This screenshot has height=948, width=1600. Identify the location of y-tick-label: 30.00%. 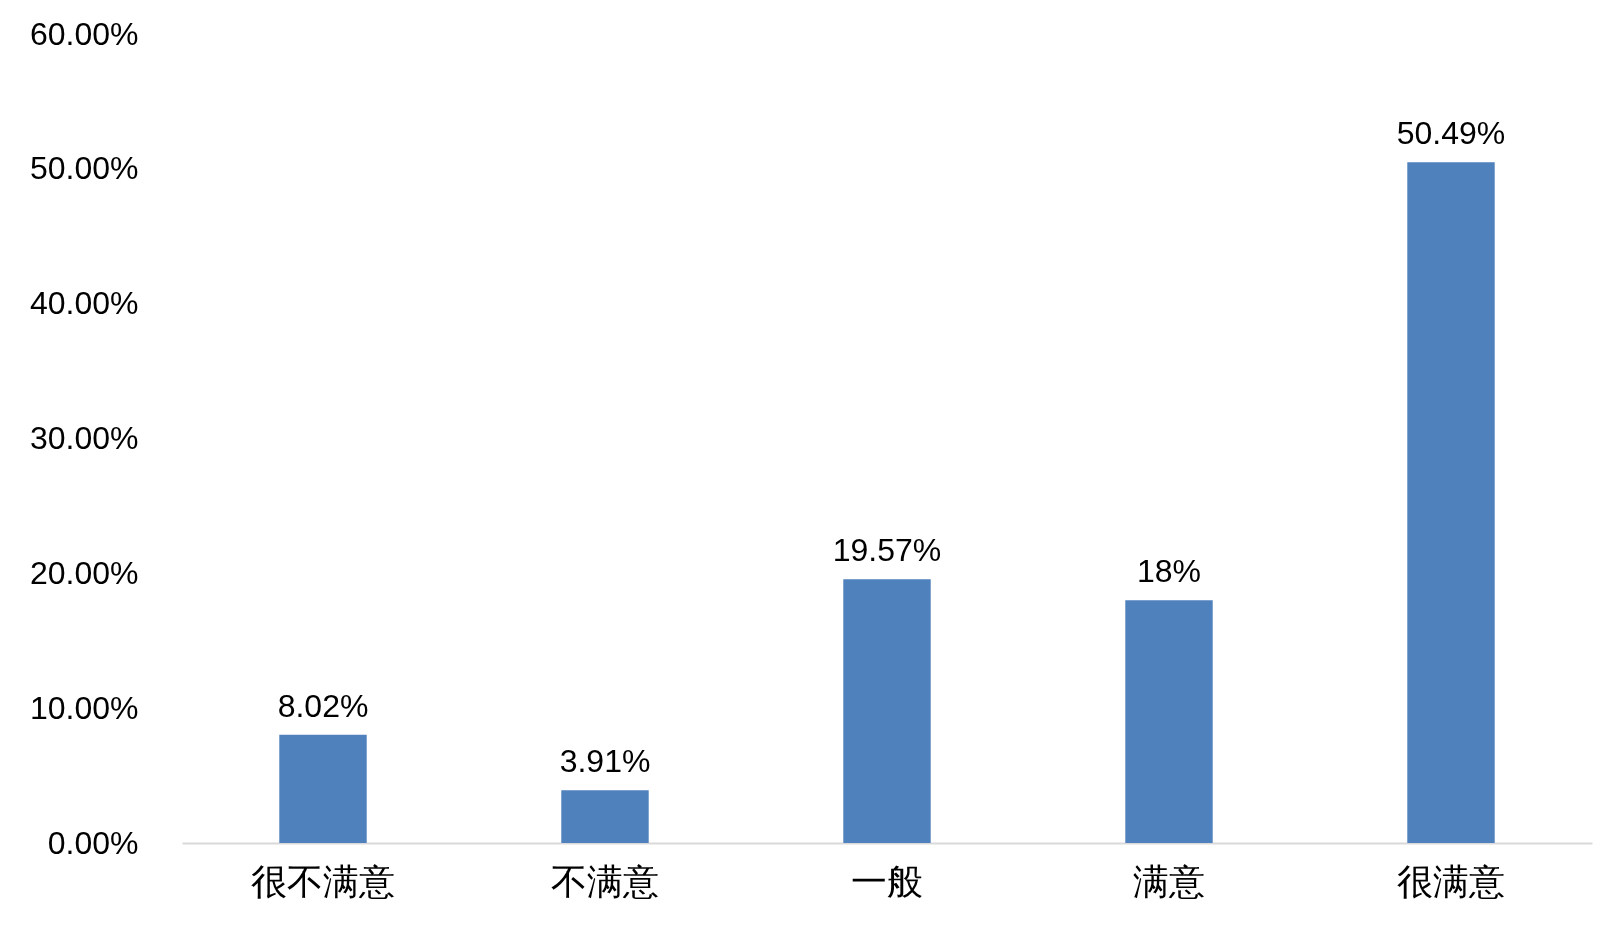
(84, 438).